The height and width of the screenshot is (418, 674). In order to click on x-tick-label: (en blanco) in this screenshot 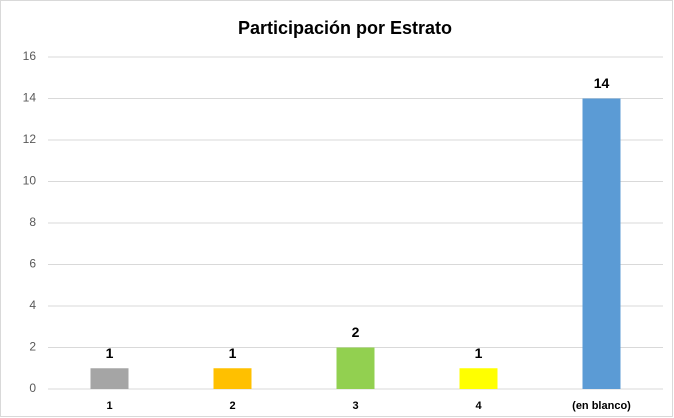, I will do `click(601, 406)`.